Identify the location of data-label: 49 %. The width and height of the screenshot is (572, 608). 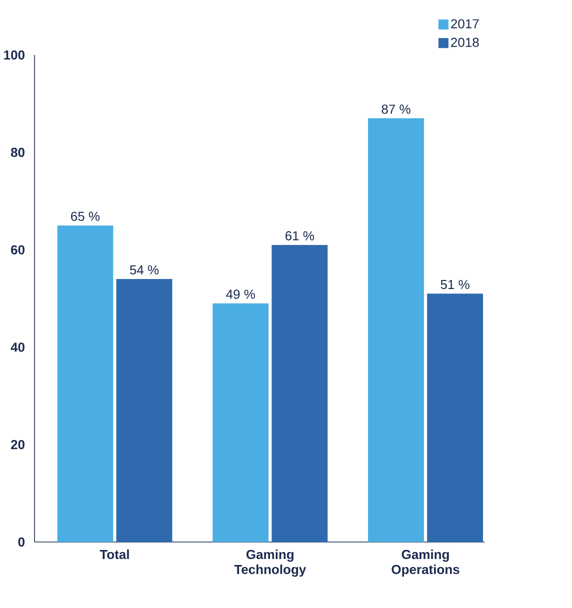
(241, 294).